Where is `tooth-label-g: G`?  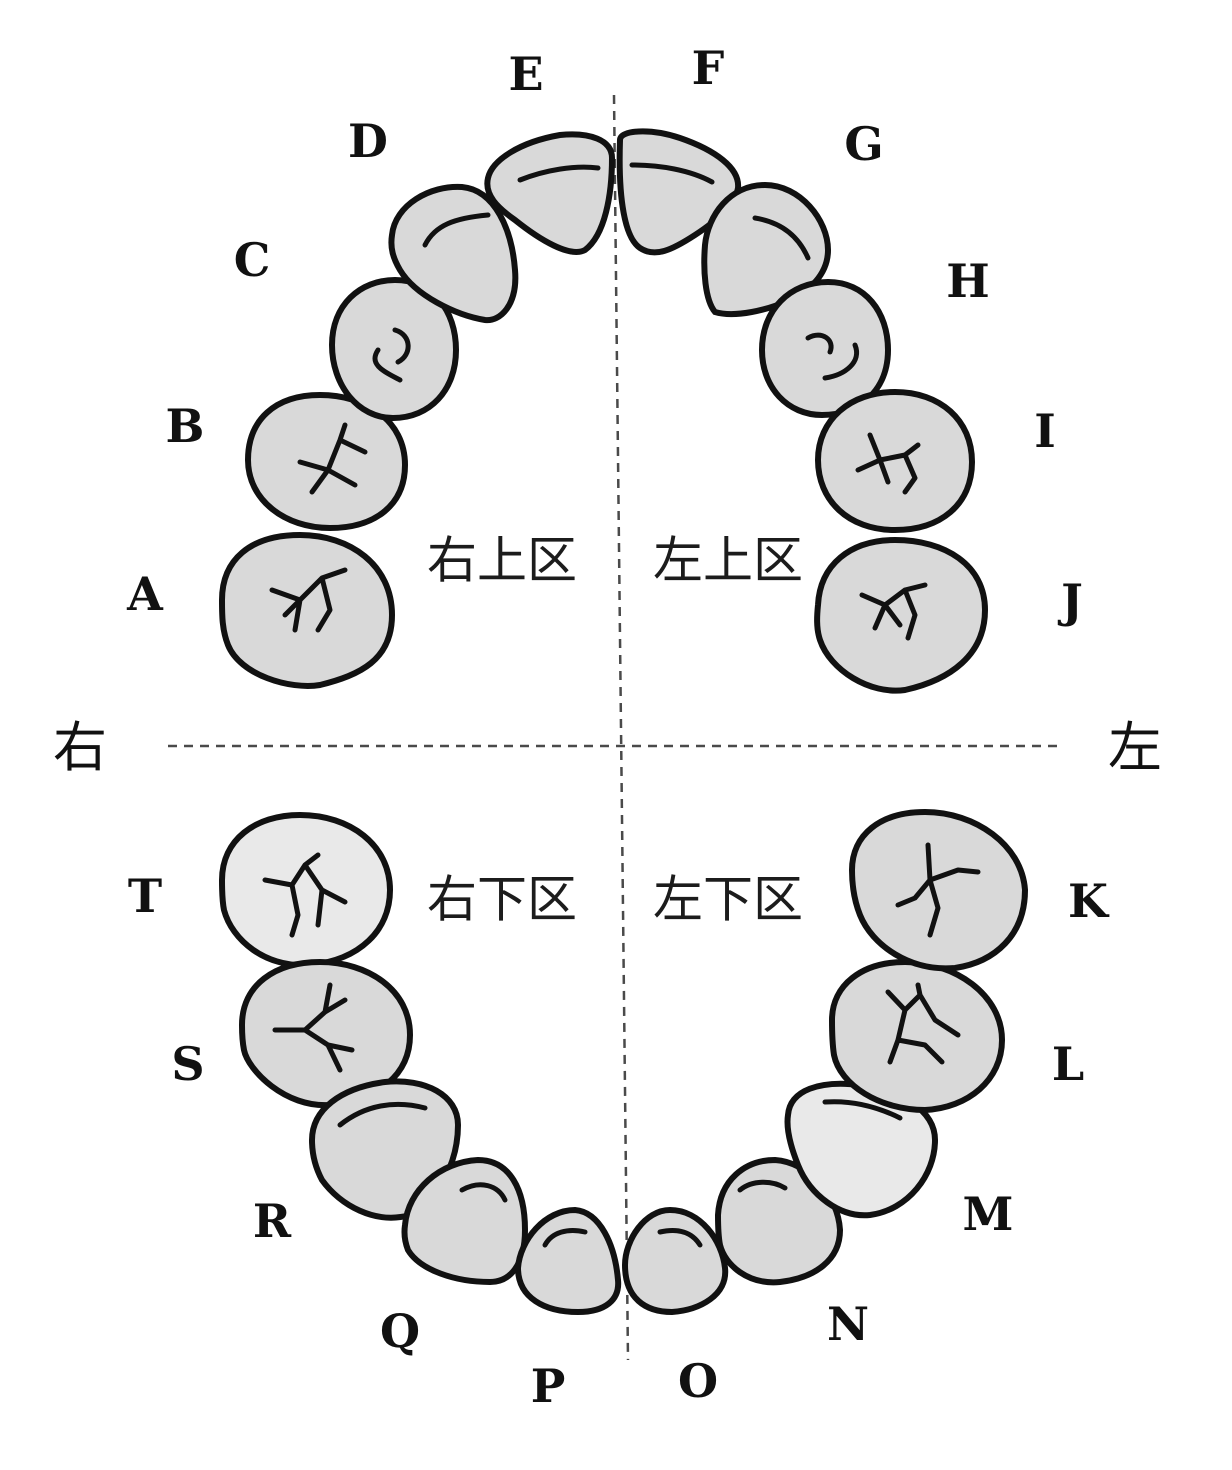 tooth-label-g: G is located at coordinates (863, 144).